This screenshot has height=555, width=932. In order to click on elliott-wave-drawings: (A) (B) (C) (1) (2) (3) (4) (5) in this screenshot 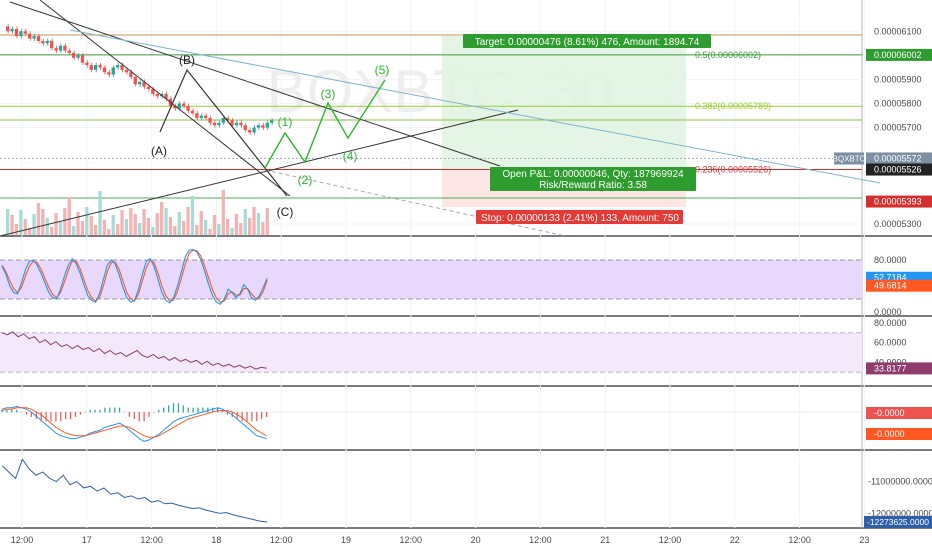, I will do `click(270, 136)`.